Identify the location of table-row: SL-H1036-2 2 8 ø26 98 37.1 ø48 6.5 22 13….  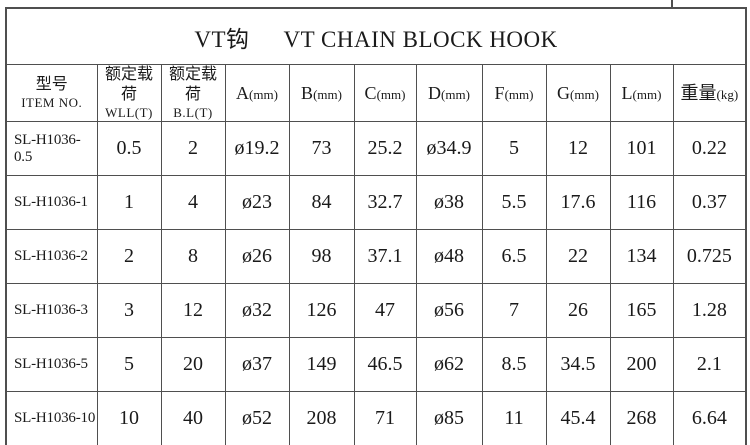
(376, 257).